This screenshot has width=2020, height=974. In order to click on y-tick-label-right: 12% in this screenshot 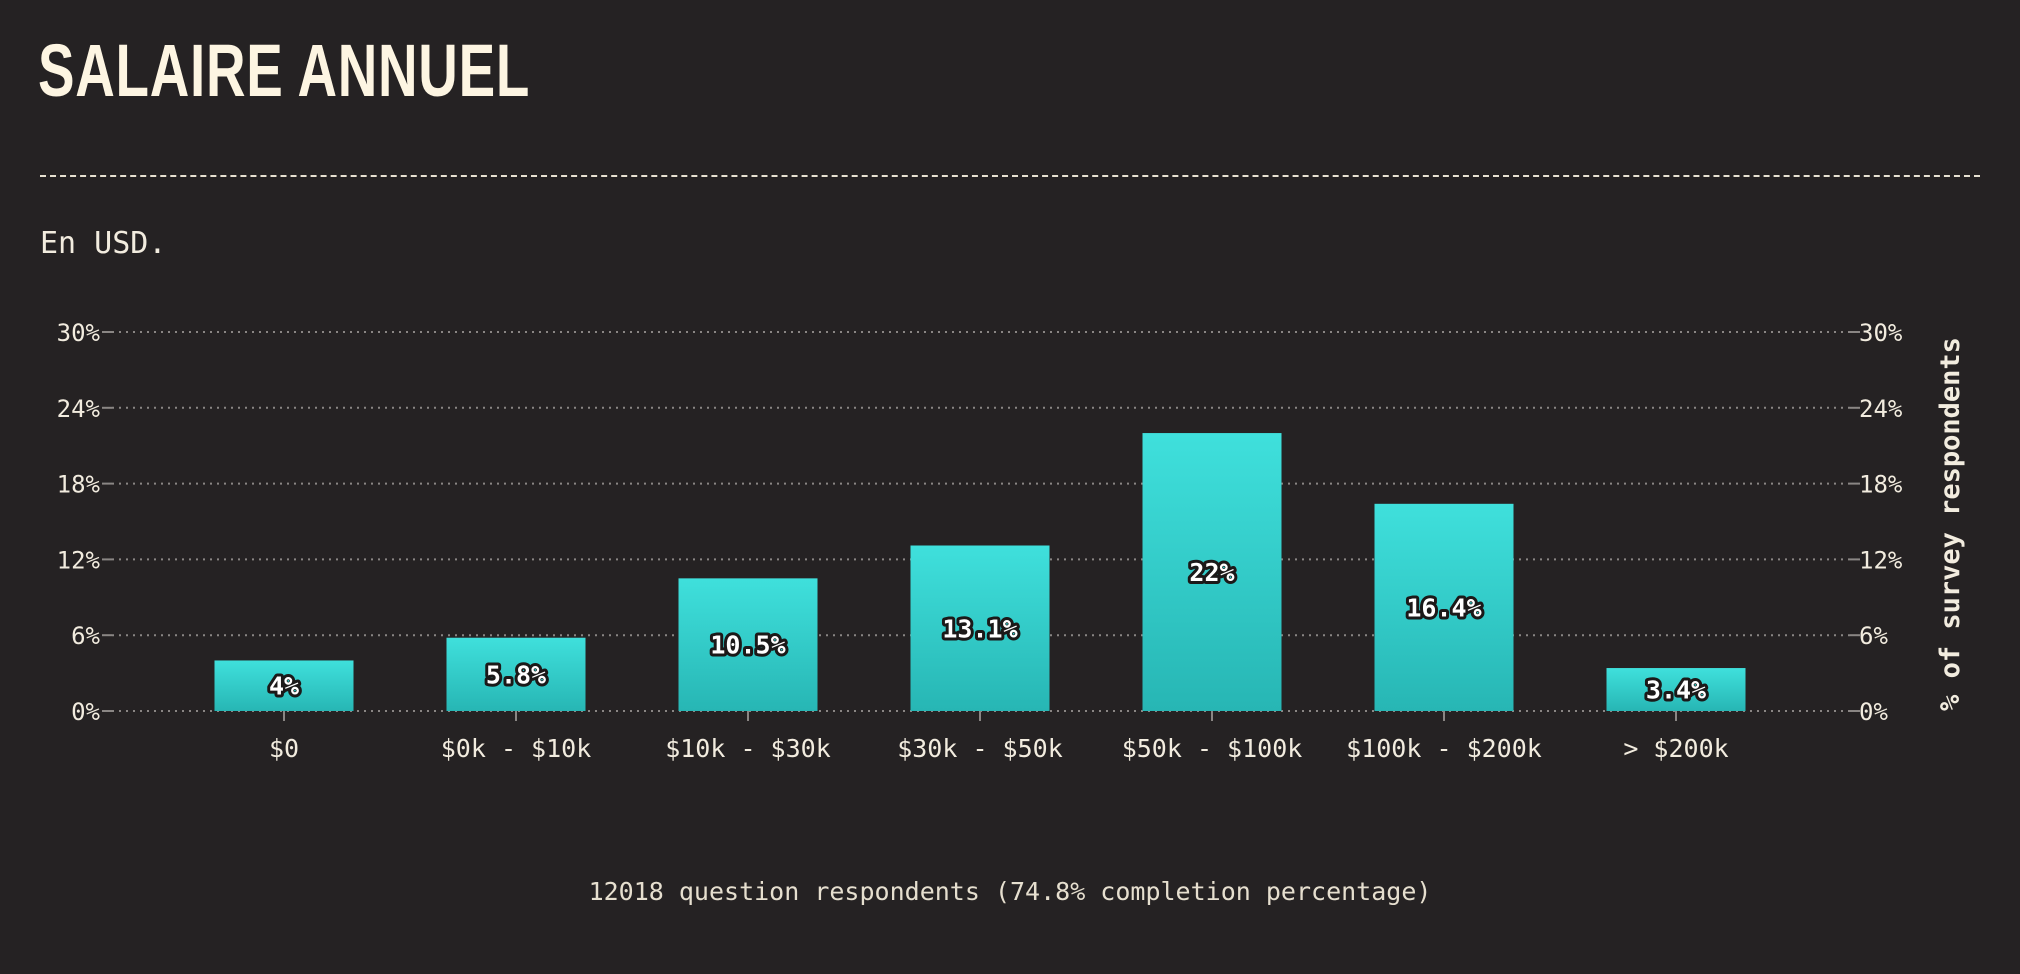, I will do `click(1881, 560)`.